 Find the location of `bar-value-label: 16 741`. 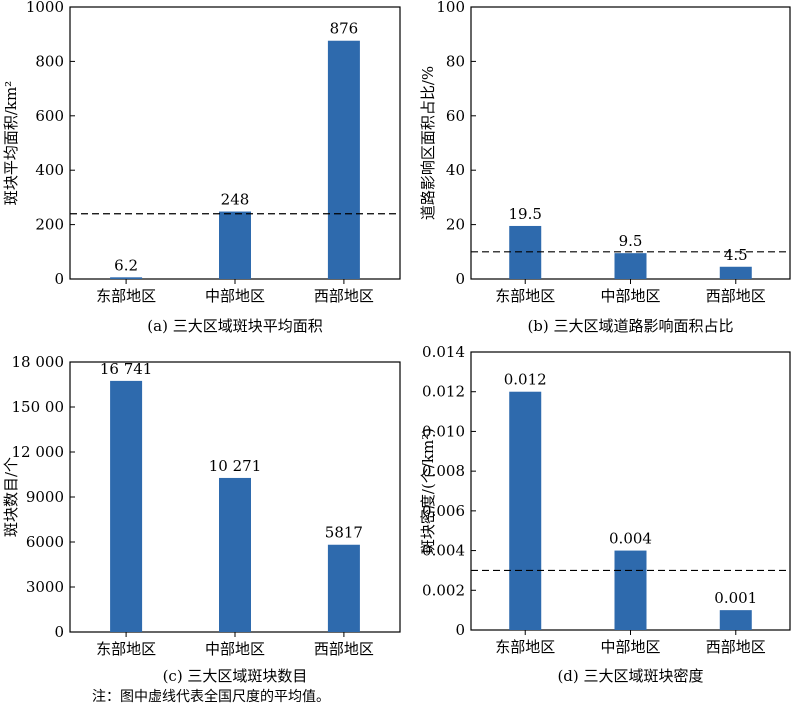

bar-value-label: 16 741 is located at coordinates (126, 369).